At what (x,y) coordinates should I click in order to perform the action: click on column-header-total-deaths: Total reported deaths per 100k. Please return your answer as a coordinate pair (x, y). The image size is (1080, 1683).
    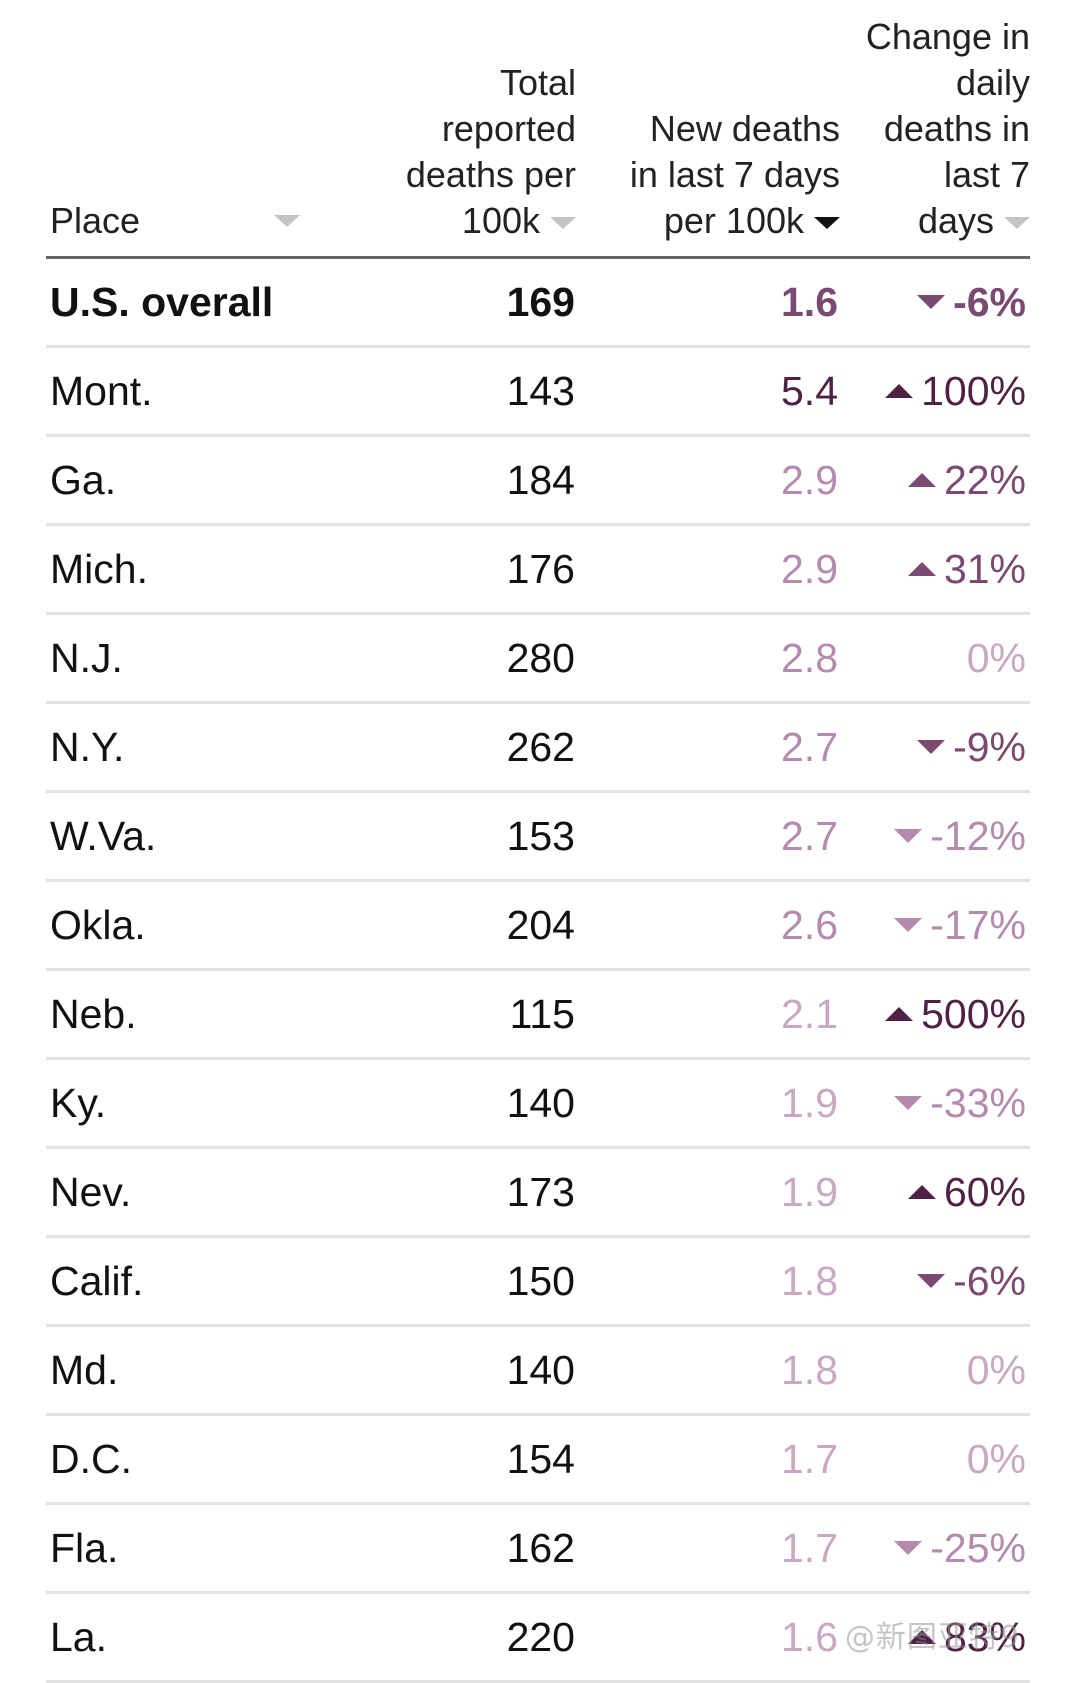
    Looking at the image, I should click on (446, 152).